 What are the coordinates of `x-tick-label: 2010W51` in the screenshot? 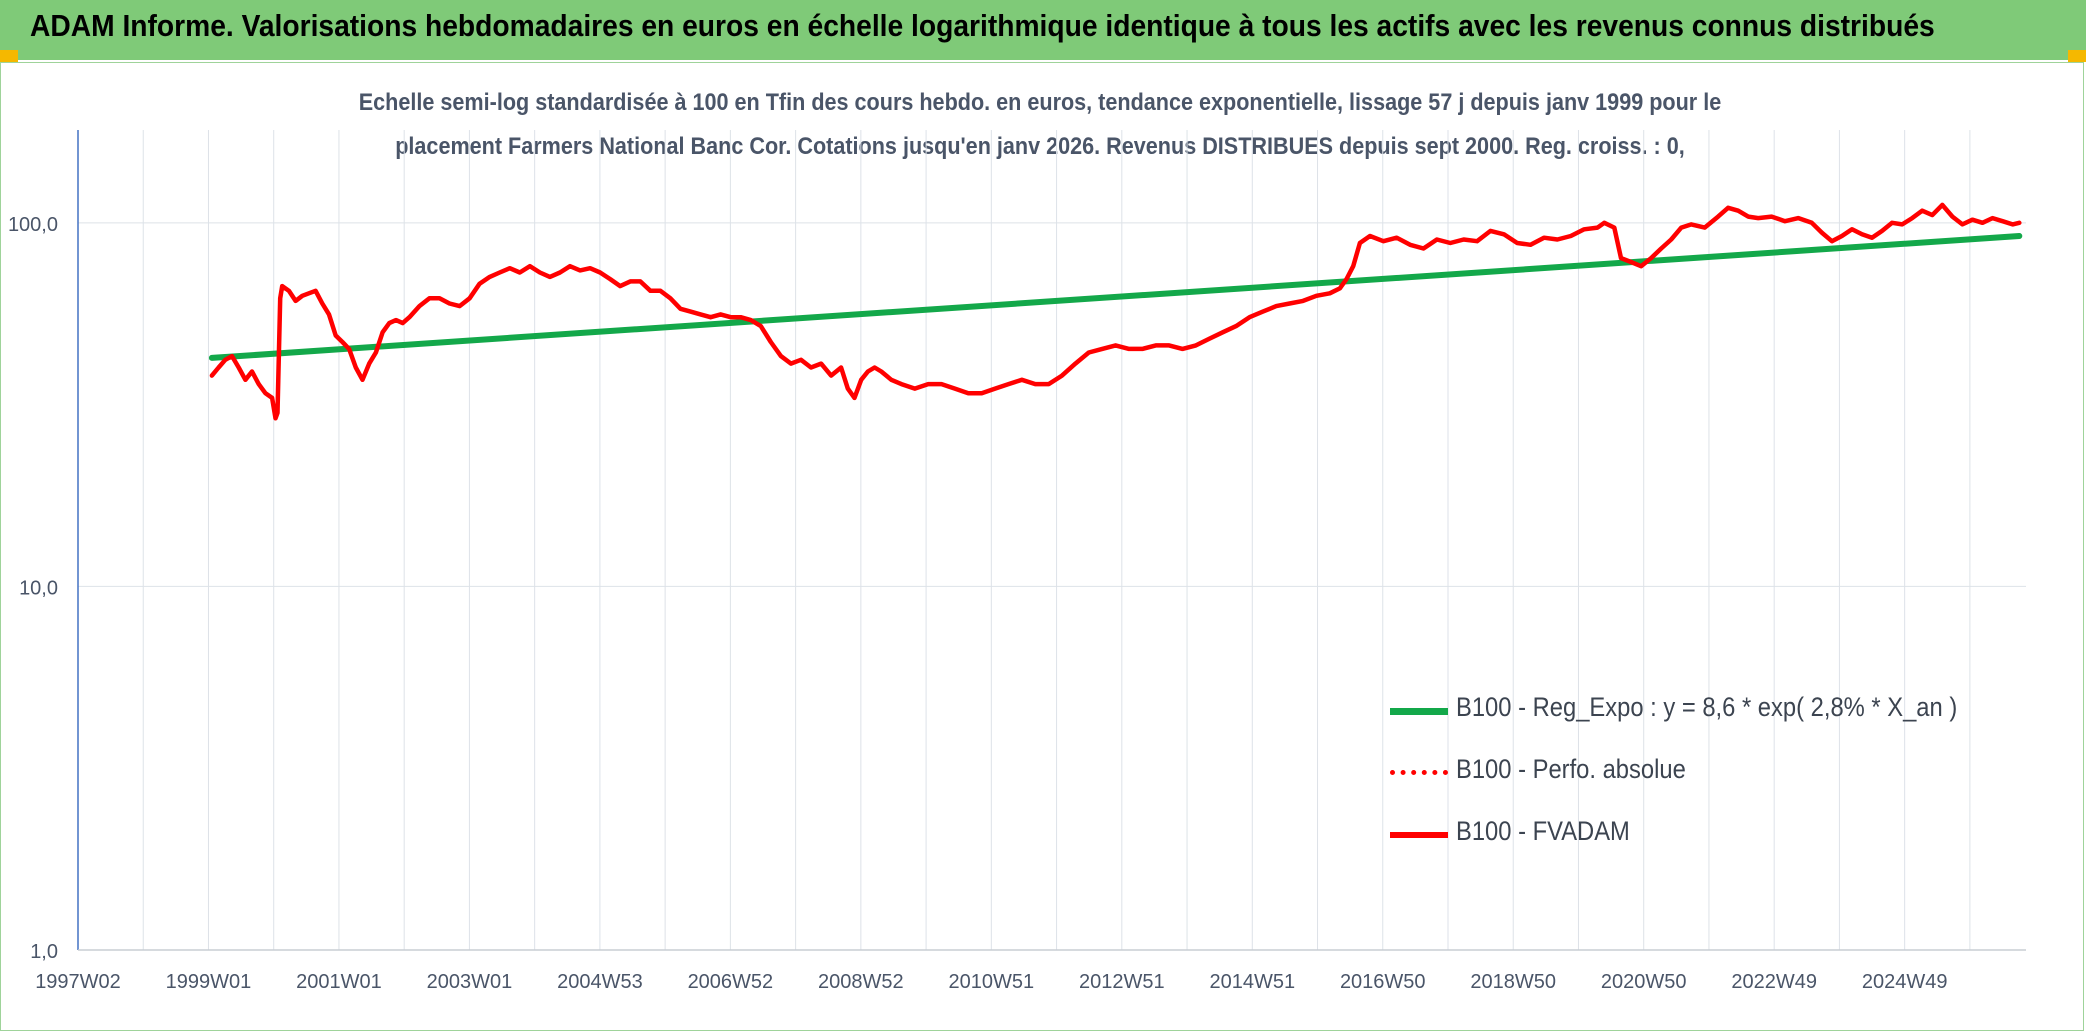 It's located at (992, 982).